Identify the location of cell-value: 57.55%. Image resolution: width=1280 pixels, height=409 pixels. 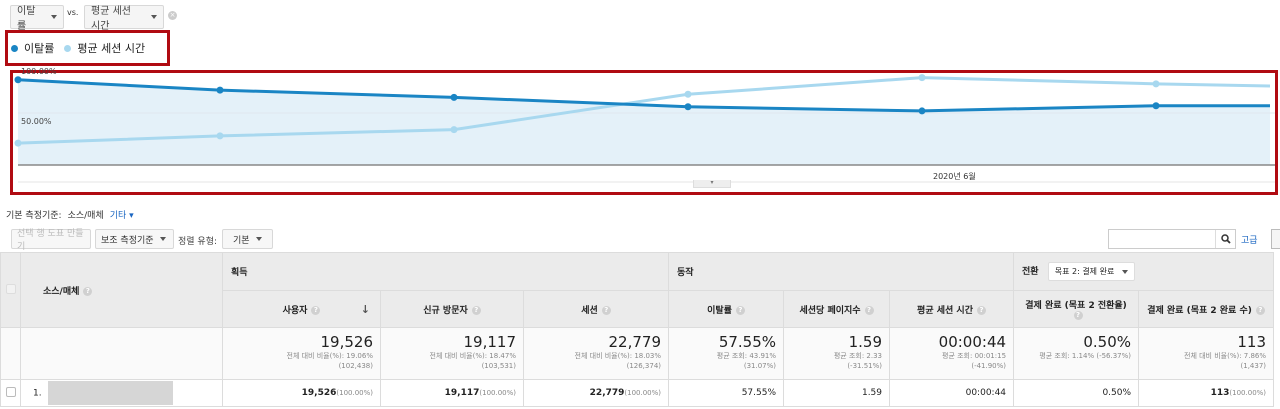
(759, 393).